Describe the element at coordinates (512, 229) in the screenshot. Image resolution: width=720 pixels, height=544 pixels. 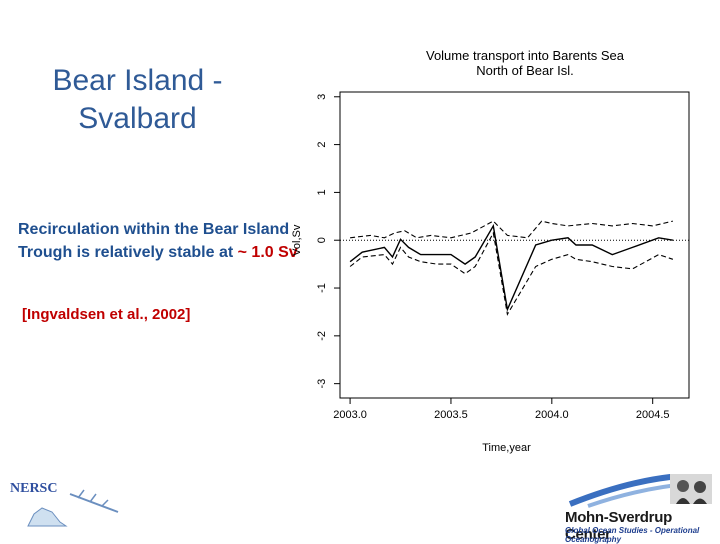
I see `series-line-upper` at that location.